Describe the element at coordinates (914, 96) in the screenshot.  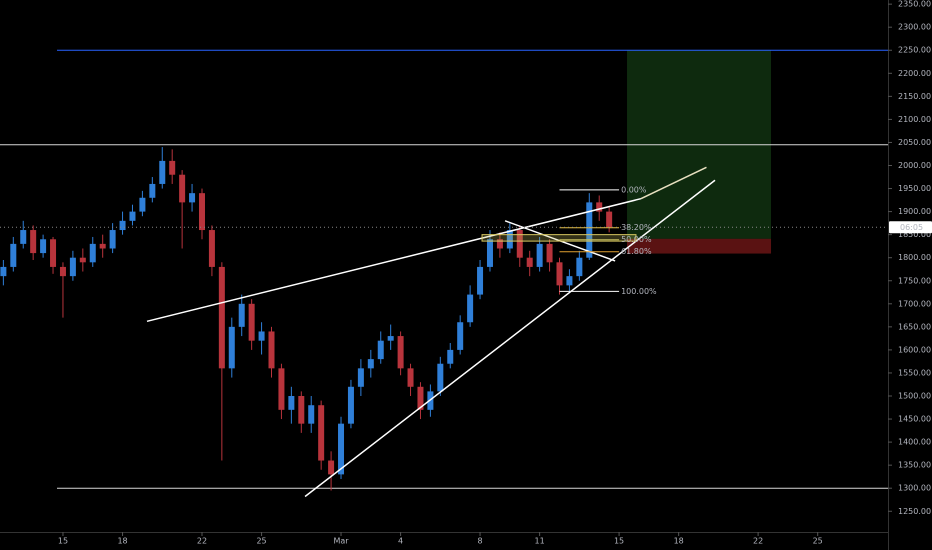
I see `y-tick-label: 2150.00` at that location.